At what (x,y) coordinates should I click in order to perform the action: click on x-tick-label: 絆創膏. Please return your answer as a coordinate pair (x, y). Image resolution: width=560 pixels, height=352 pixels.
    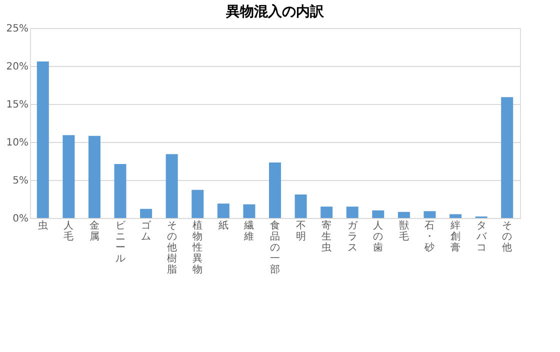
    Looking at the image, I should click on (455, 237).